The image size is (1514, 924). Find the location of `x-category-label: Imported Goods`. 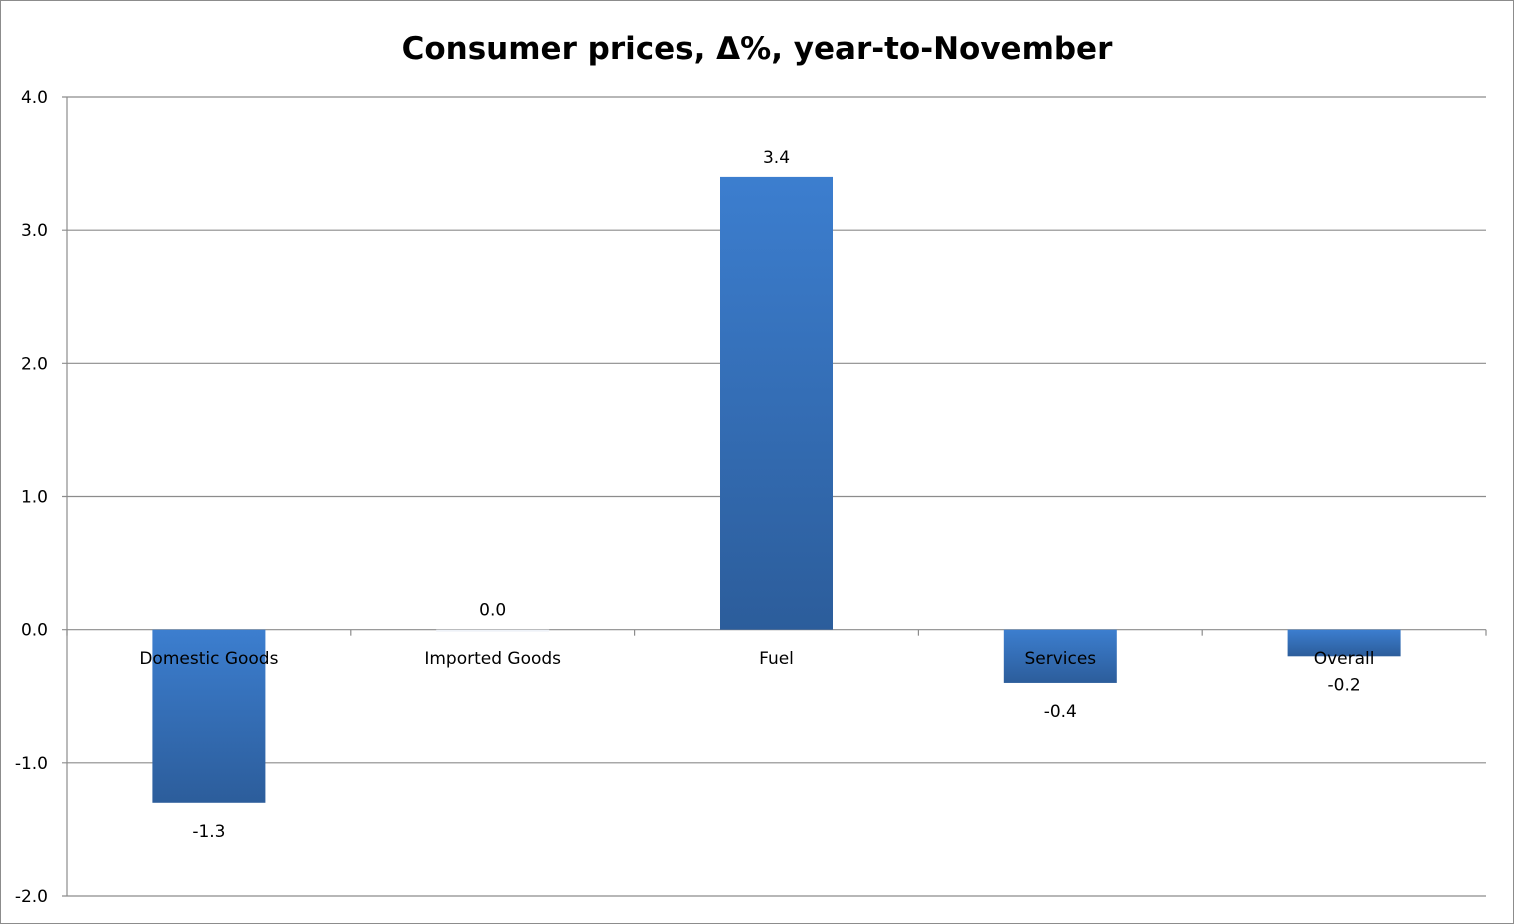

x-category-label: Imported Goods is located at coordinates (492, 659).